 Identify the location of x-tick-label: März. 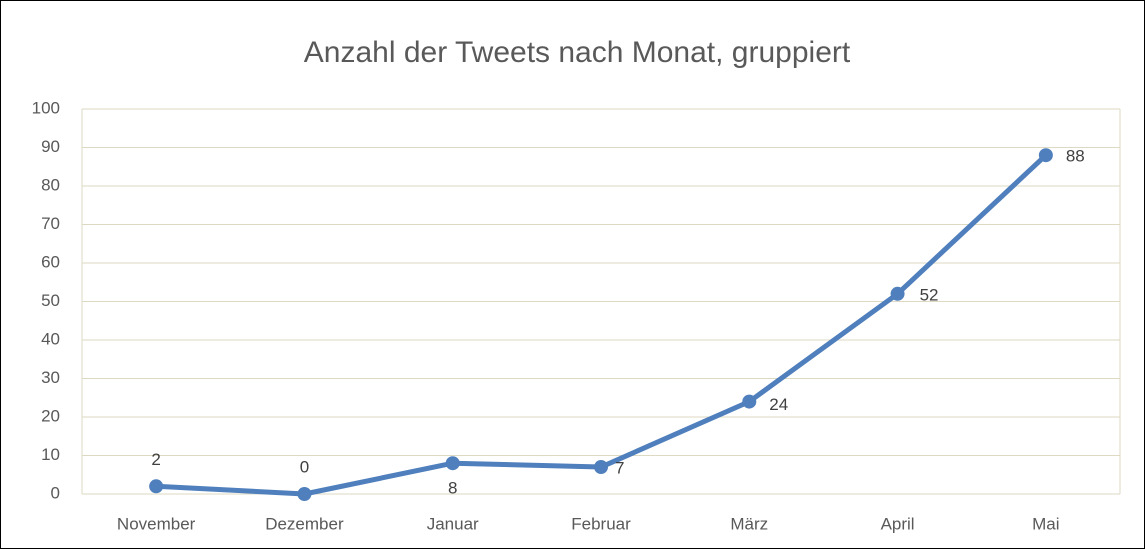
(749, 523).